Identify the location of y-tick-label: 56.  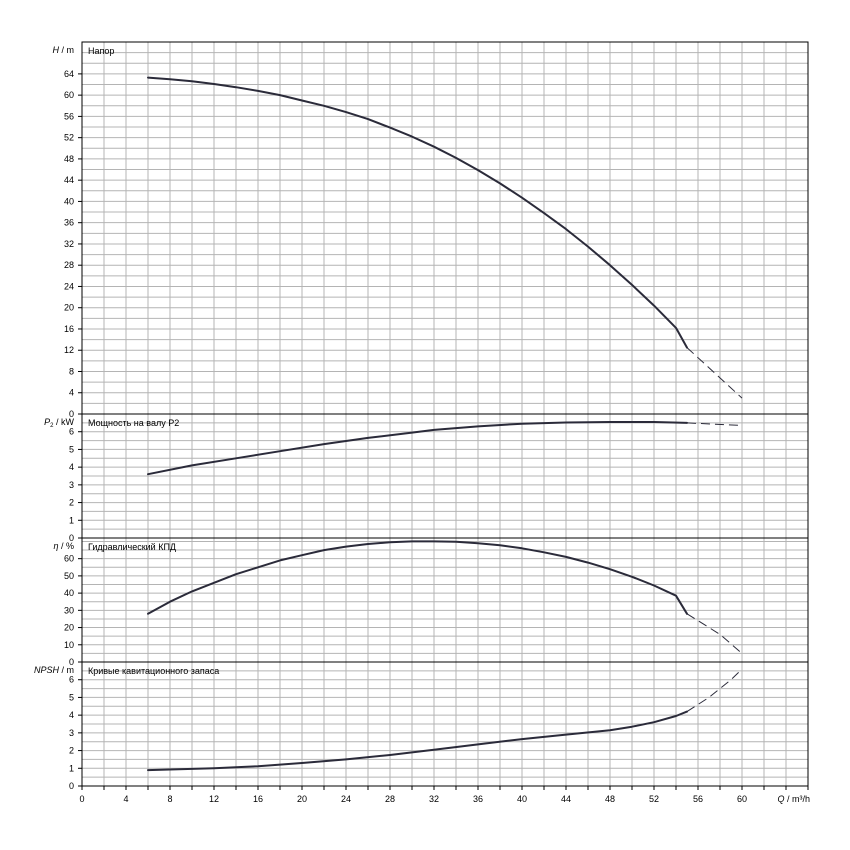
(69, 116).